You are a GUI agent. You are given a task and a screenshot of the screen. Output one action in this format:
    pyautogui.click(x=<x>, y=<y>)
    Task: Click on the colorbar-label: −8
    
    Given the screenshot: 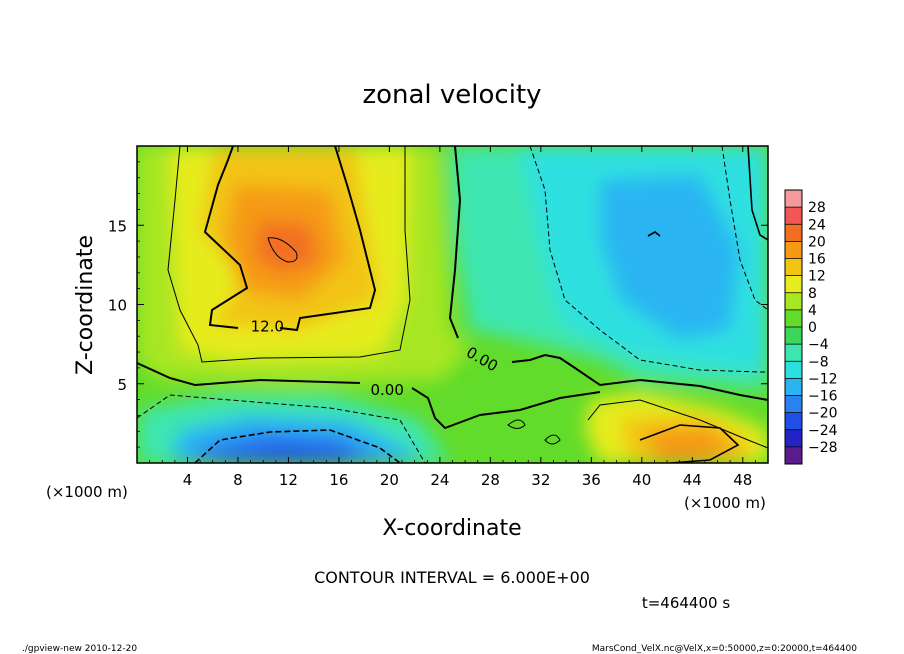 What is the action you would take?
    pyautogui.click(x=818, y=362)
    